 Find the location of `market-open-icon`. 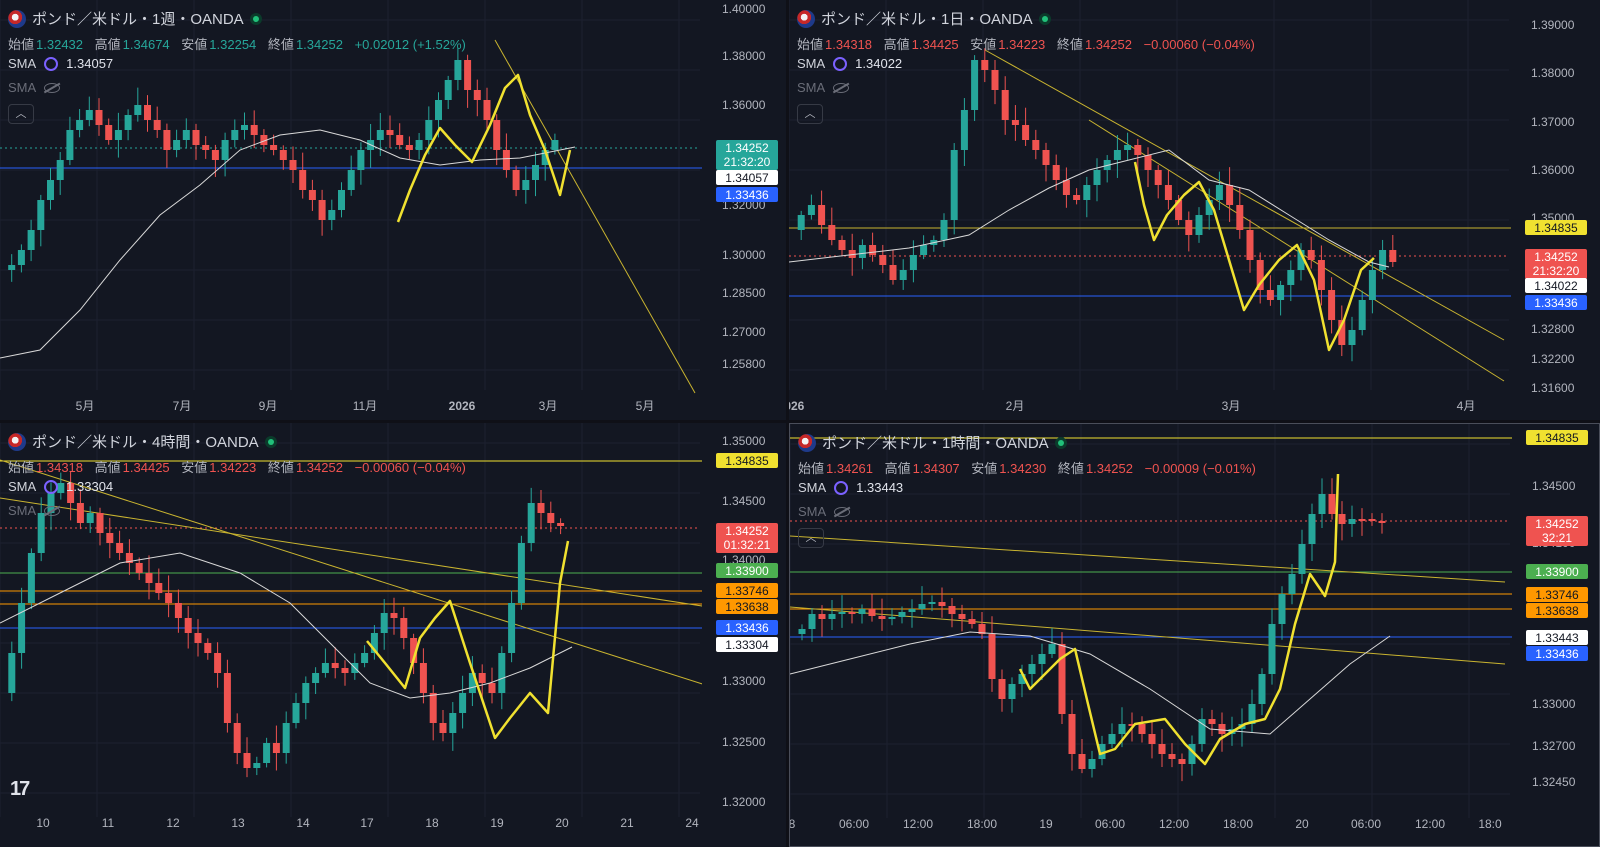

market-open-icon is located at coordinates (1044, 18).